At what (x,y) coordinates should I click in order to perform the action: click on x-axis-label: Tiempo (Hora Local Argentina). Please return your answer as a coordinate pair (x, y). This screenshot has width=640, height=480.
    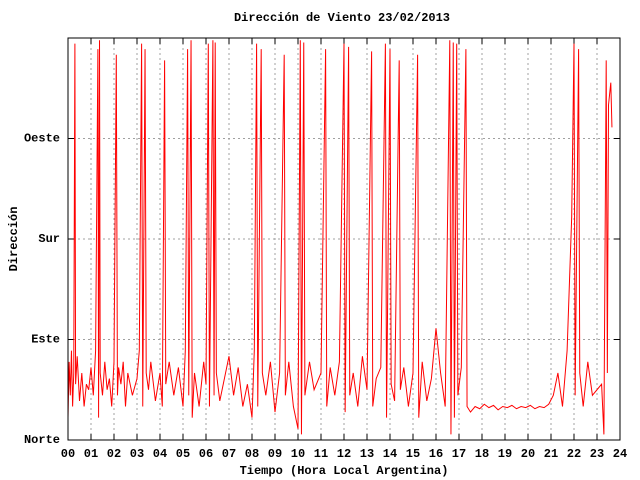
    Looking at the image, I should click on (344, 471).